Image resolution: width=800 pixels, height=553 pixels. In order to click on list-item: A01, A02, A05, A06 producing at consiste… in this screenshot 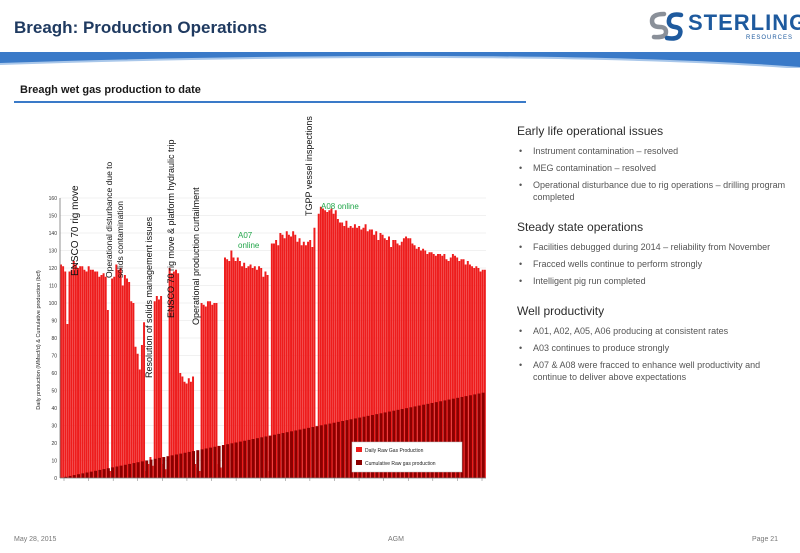, I will do `click(655, 331)`.